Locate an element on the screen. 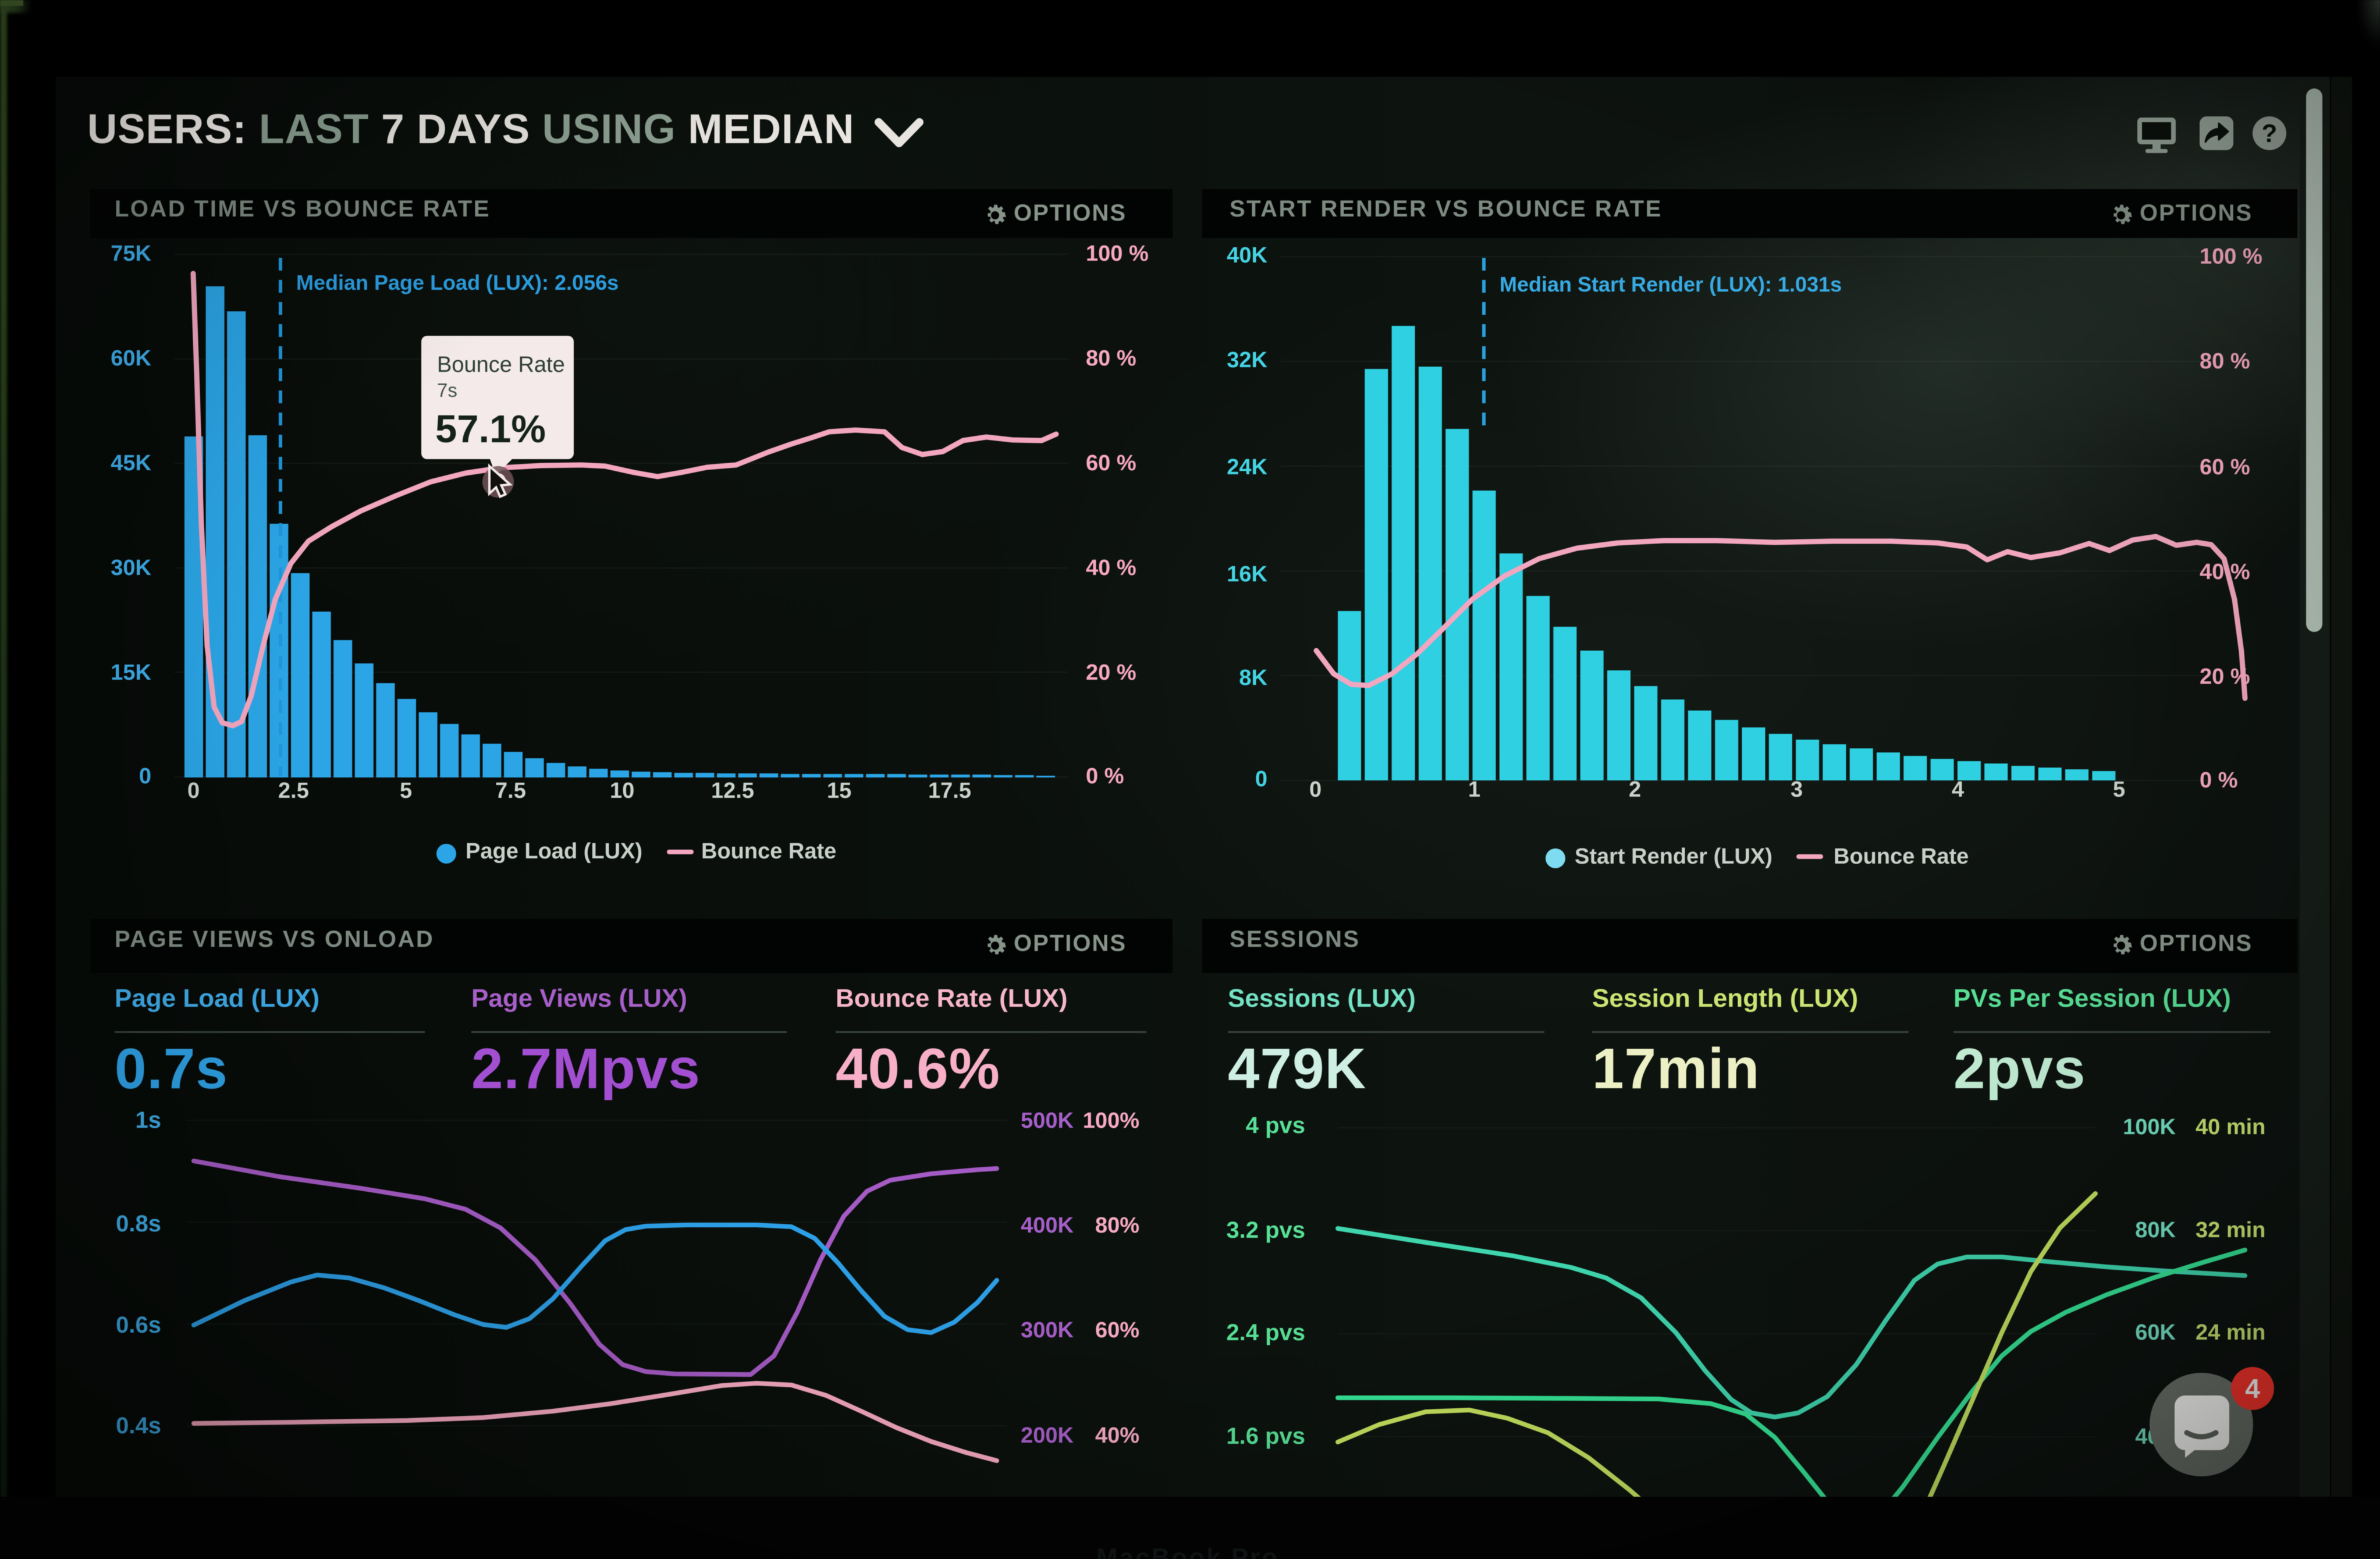 Image resolution: width=2380 pixels, height=1559 pixels. svg-text:Median Start Render (LUX): 1.0: Median Start Render (LUX): 1.031s is located at coordinates (1671, 284).